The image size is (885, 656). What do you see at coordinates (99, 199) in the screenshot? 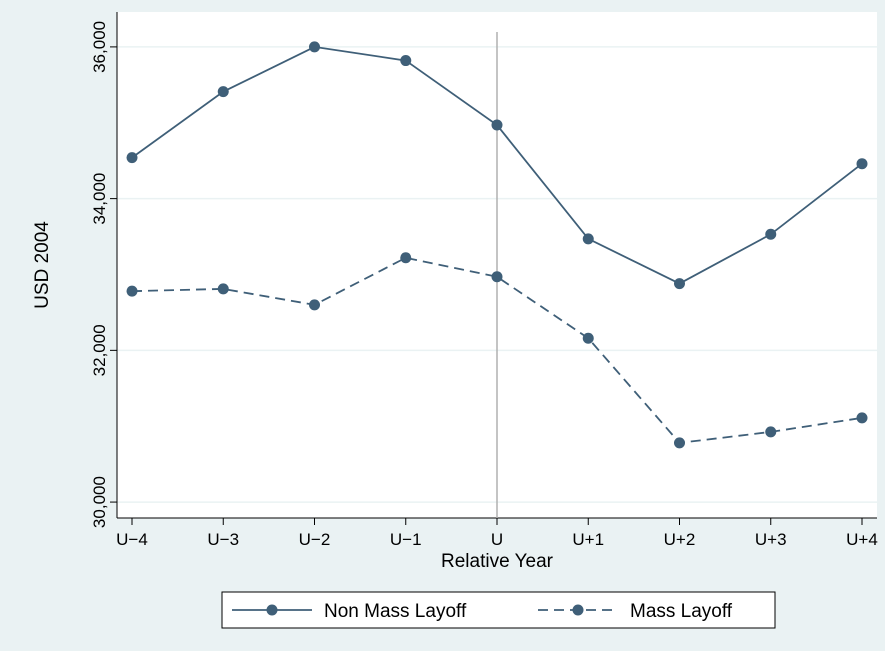
I see `y-tick-label: 34,000` at bounding box center [99, 199].